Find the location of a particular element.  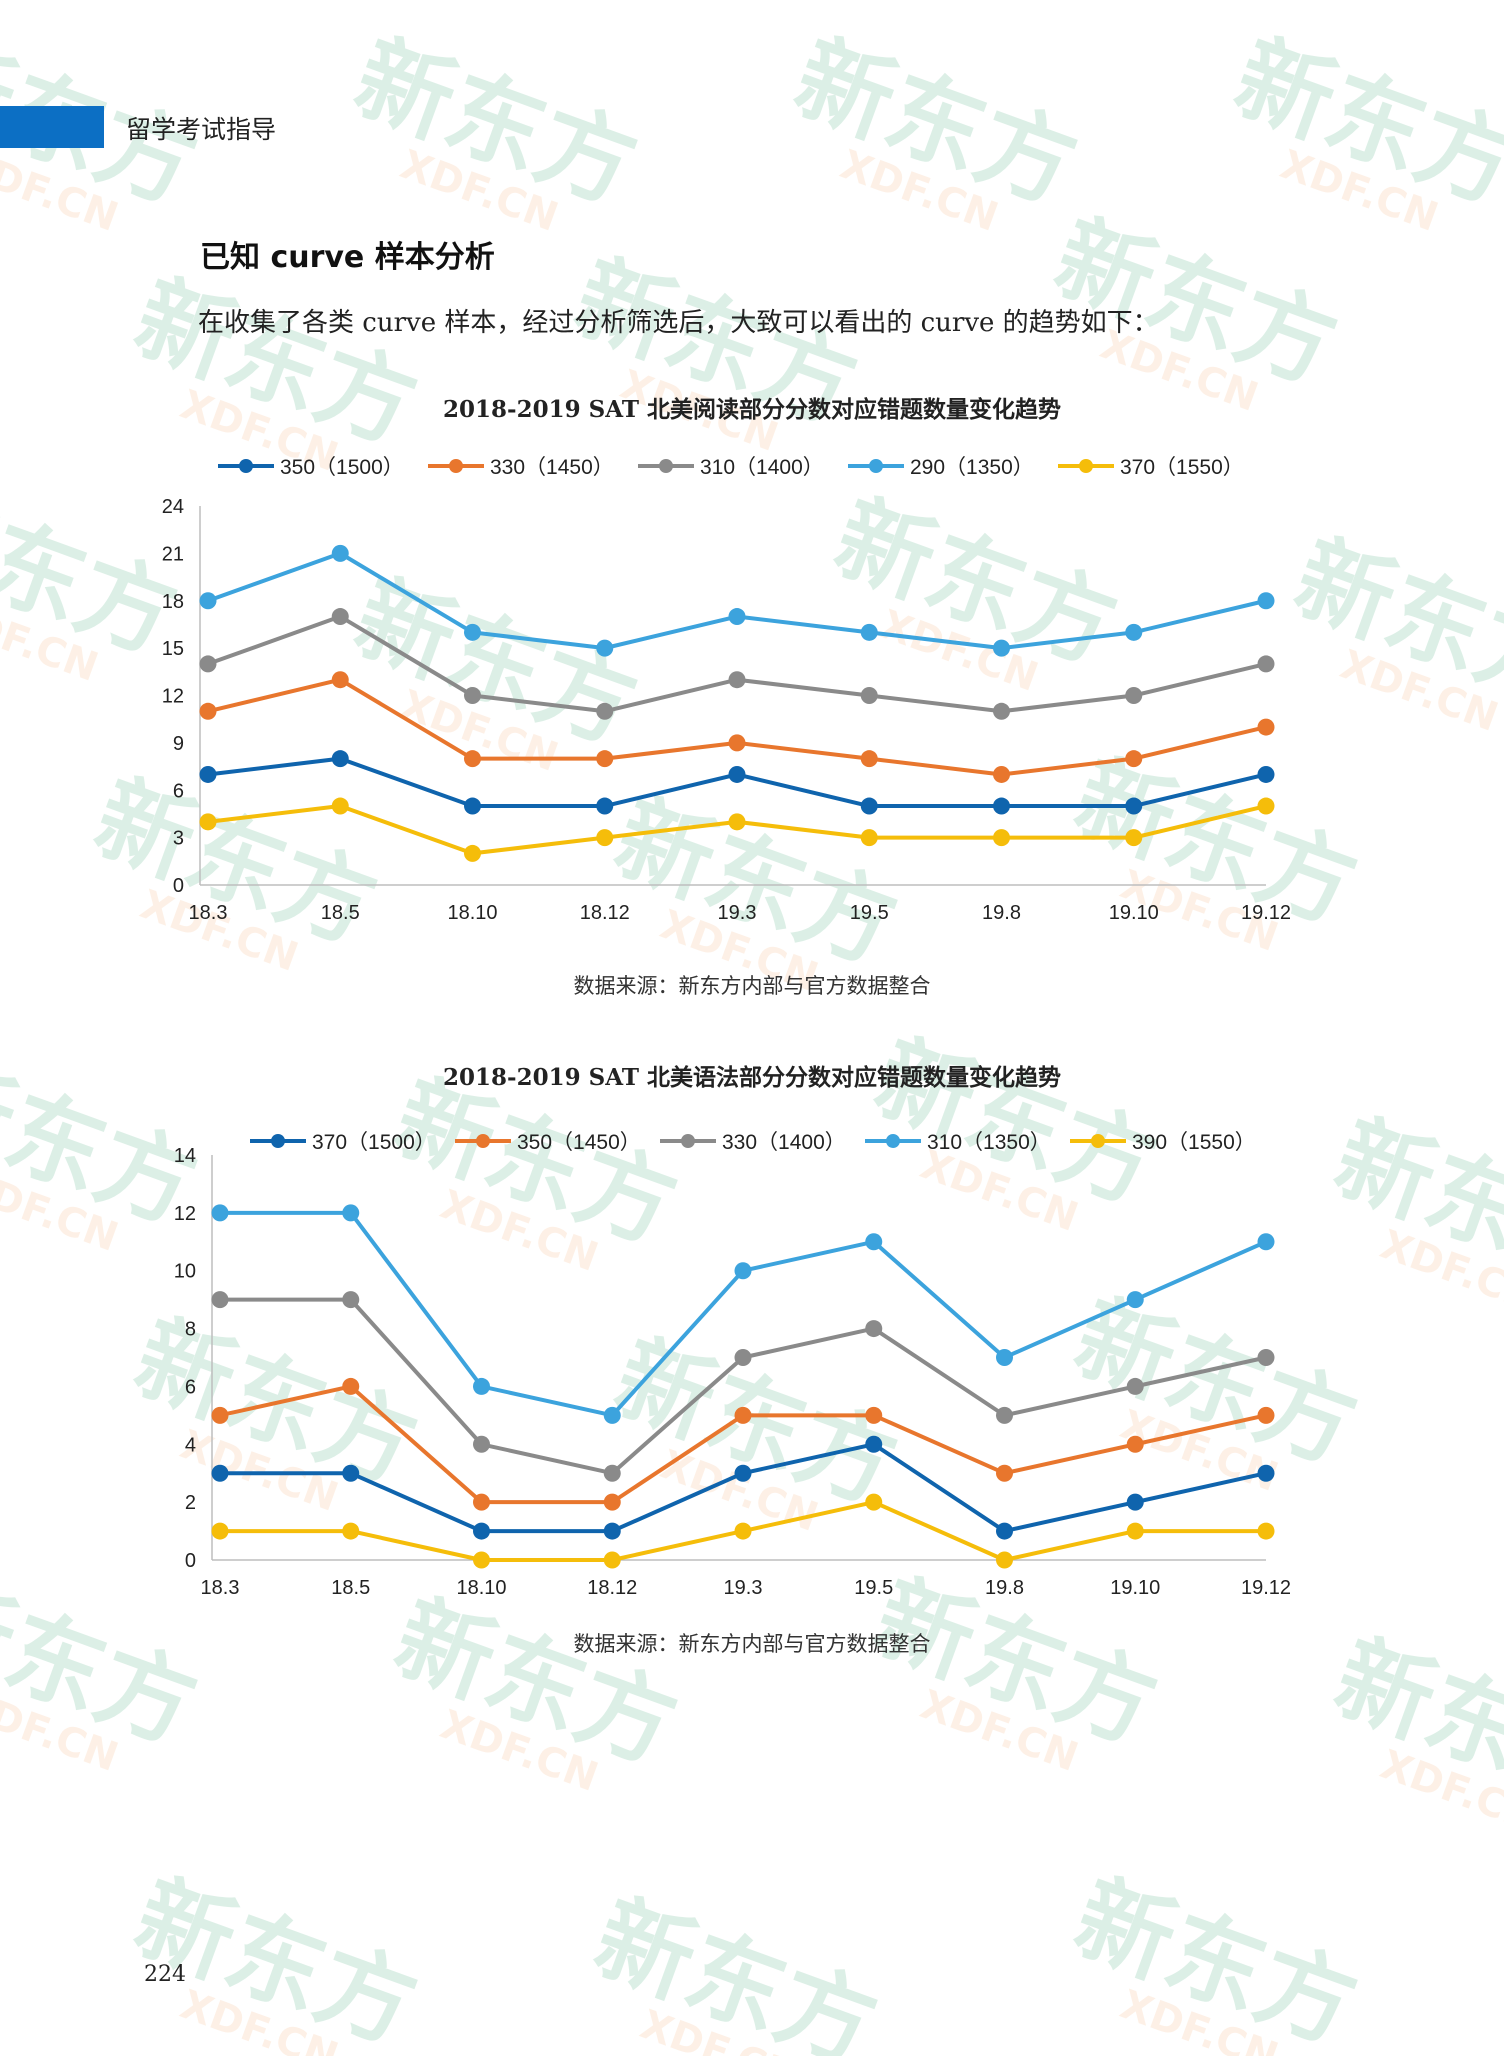

x-tick-label: 18.12 is located at coordinates (612, 1588).